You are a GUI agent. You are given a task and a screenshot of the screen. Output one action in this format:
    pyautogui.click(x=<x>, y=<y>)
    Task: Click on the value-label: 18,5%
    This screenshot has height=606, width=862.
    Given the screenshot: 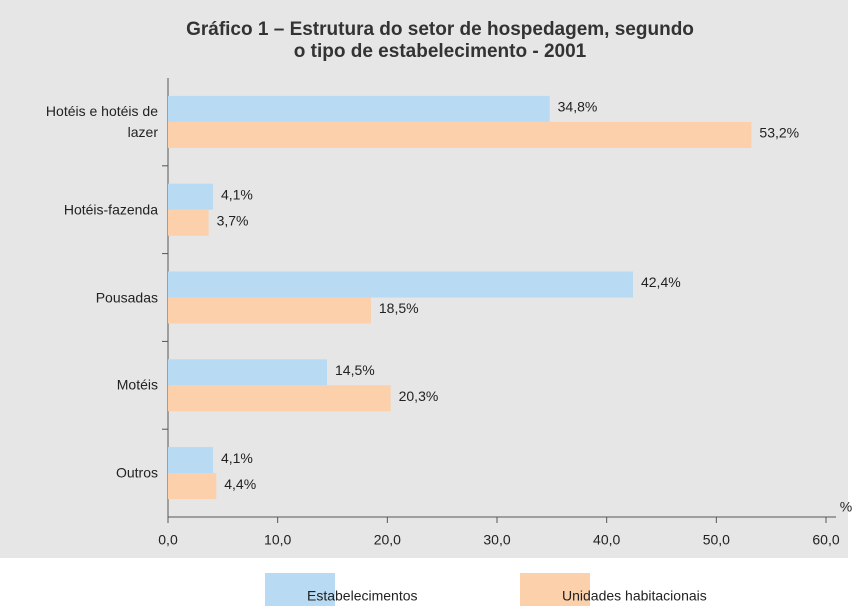 What is the action you would take?
    pyautogui.click(x=399, y=308)
    